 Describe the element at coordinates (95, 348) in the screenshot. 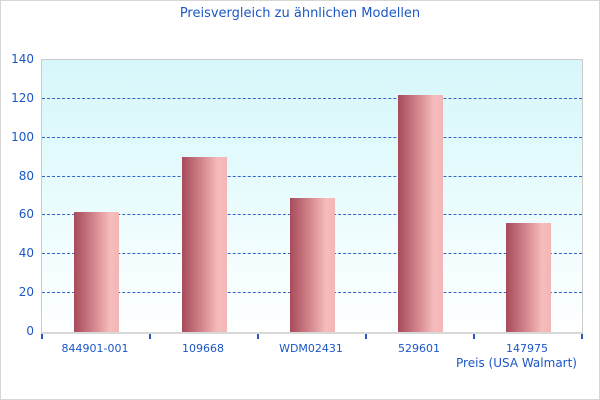

I see `x-category-label: 844901-001` at that location.